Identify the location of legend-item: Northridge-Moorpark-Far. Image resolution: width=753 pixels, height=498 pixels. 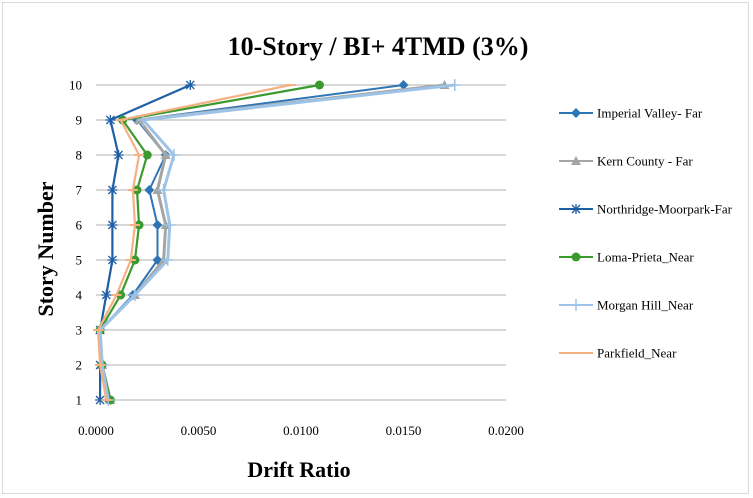
(646, 209).